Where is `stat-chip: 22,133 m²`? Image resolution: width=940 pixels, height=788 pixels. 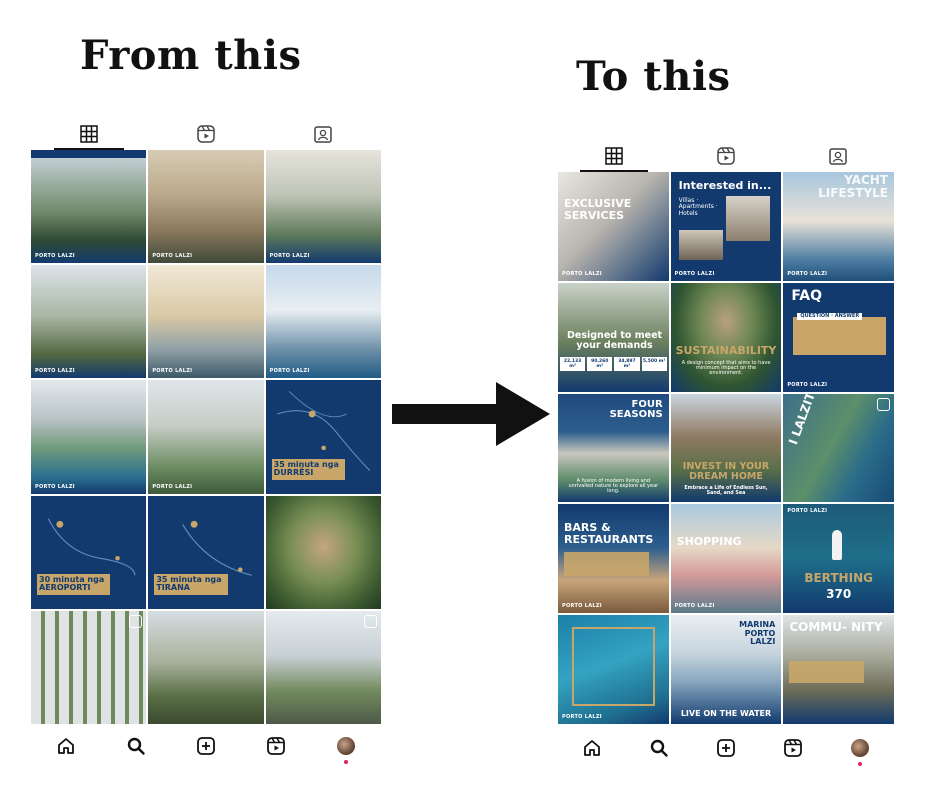 stat-chip: 22,133 m² is located at coordinates (573, 363).